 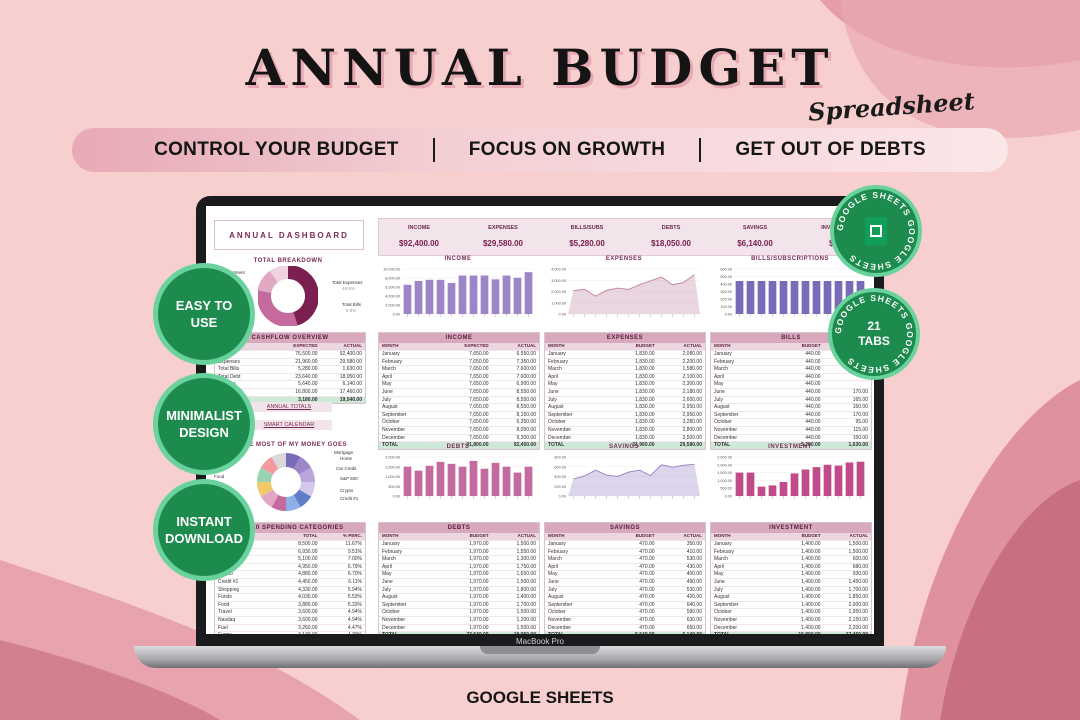 I want to click on table-row: March 1,830.00 1,580.00, so click(x=625, y=369).